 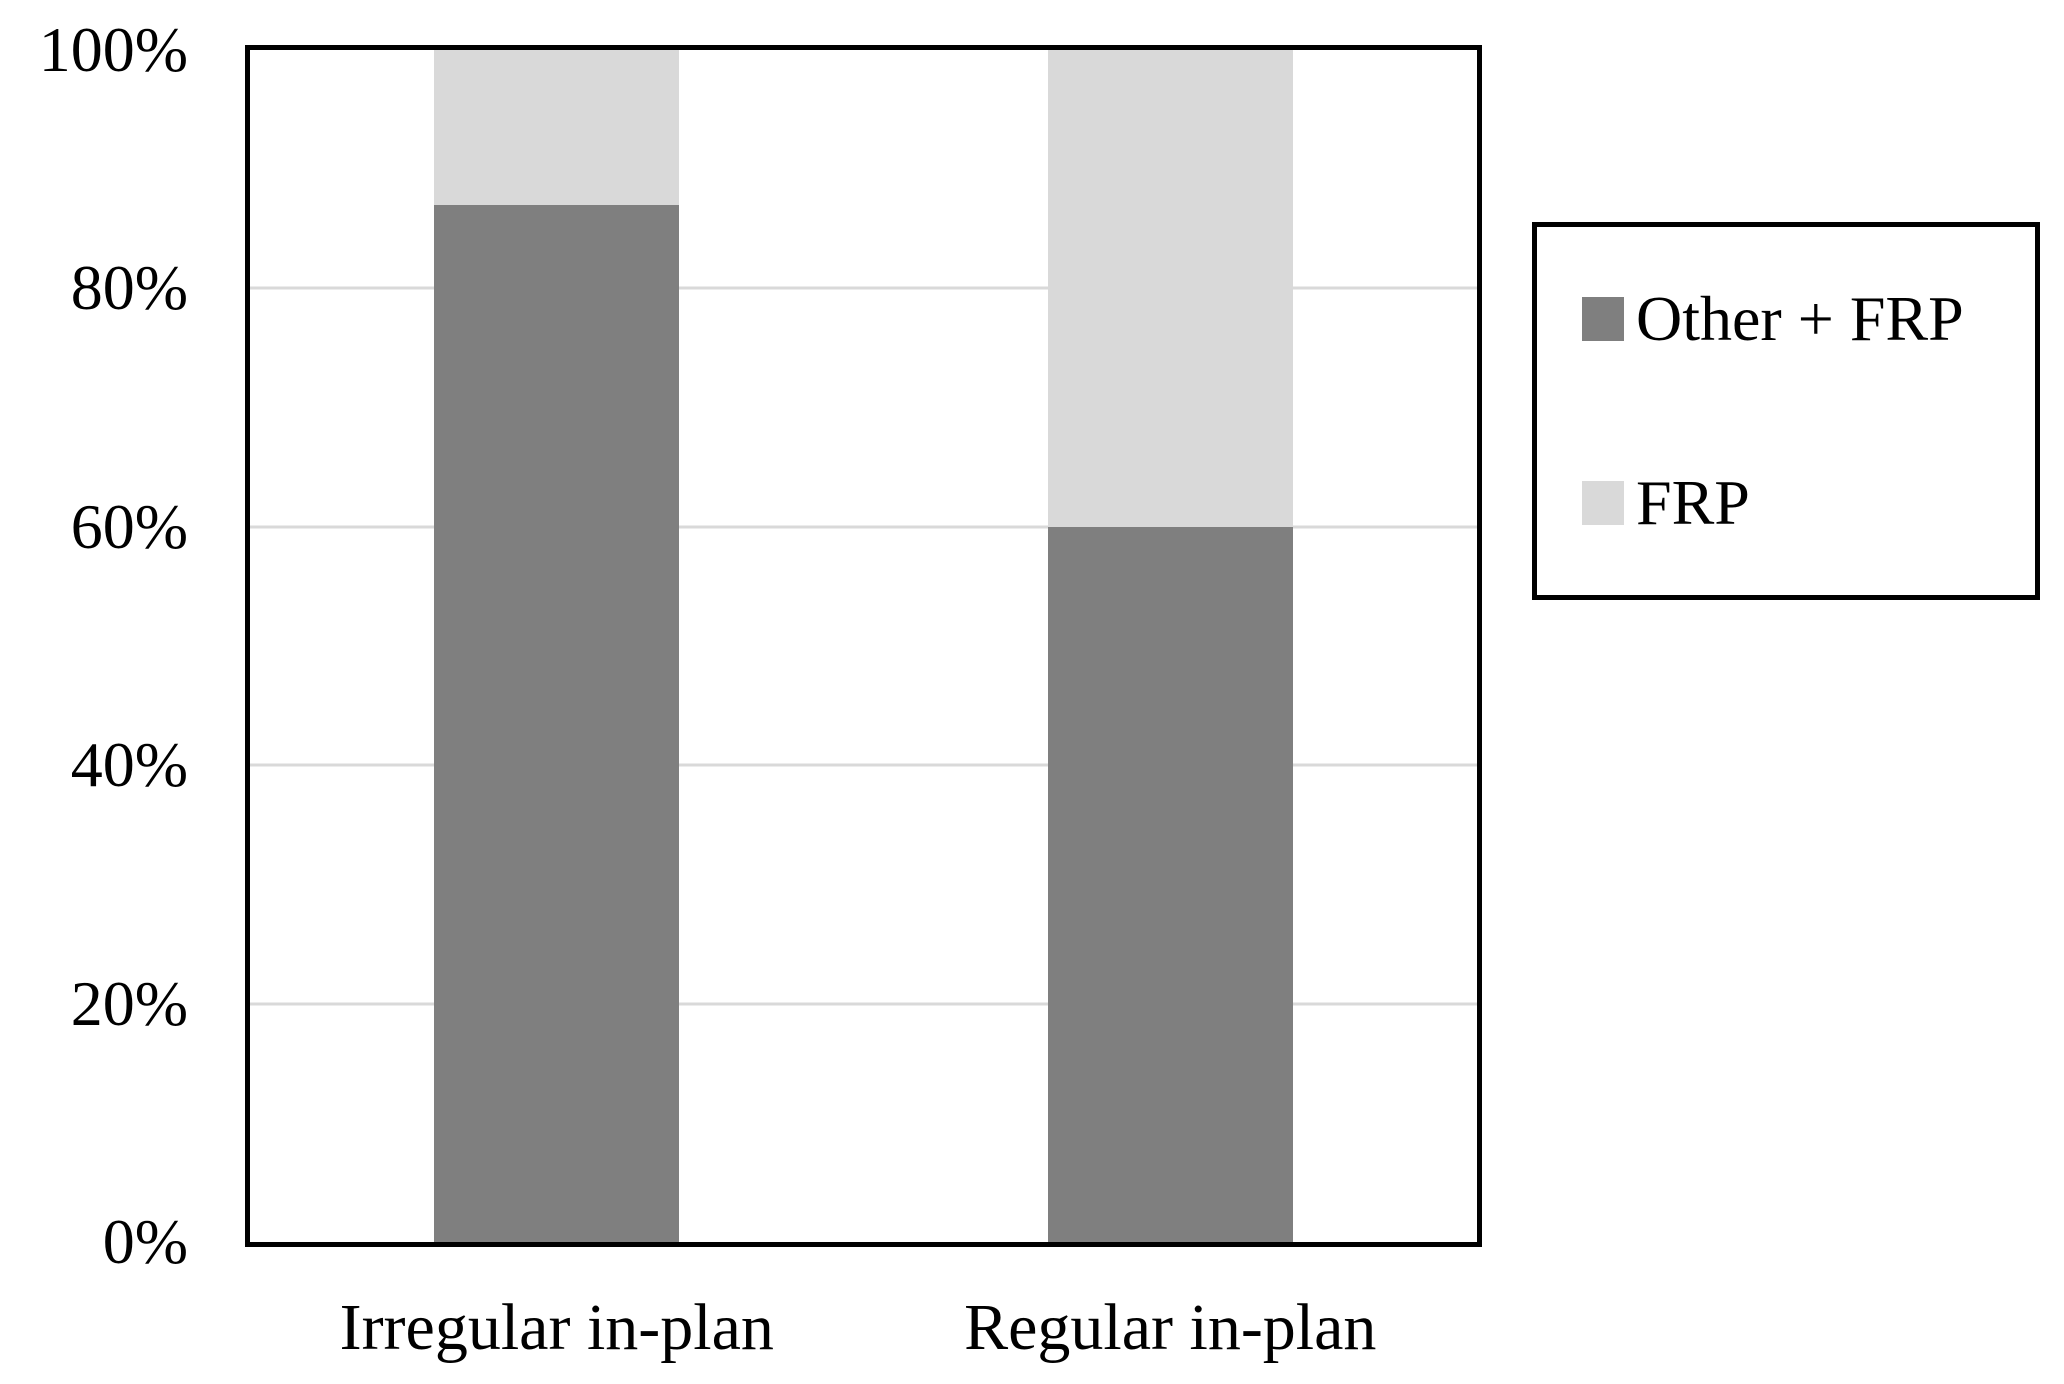 I want to click on y-axis-tick-label: 0%, so click(x=145, y=1241).